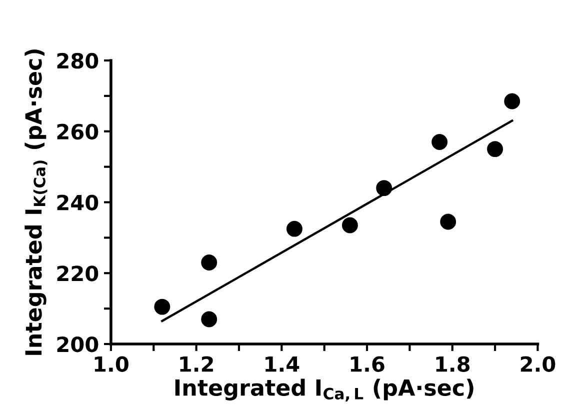  What do you see at coordinates (283, 364) in the screenshot?
I see `x-tick-label: 1.4` at bounding box center [283, 364].